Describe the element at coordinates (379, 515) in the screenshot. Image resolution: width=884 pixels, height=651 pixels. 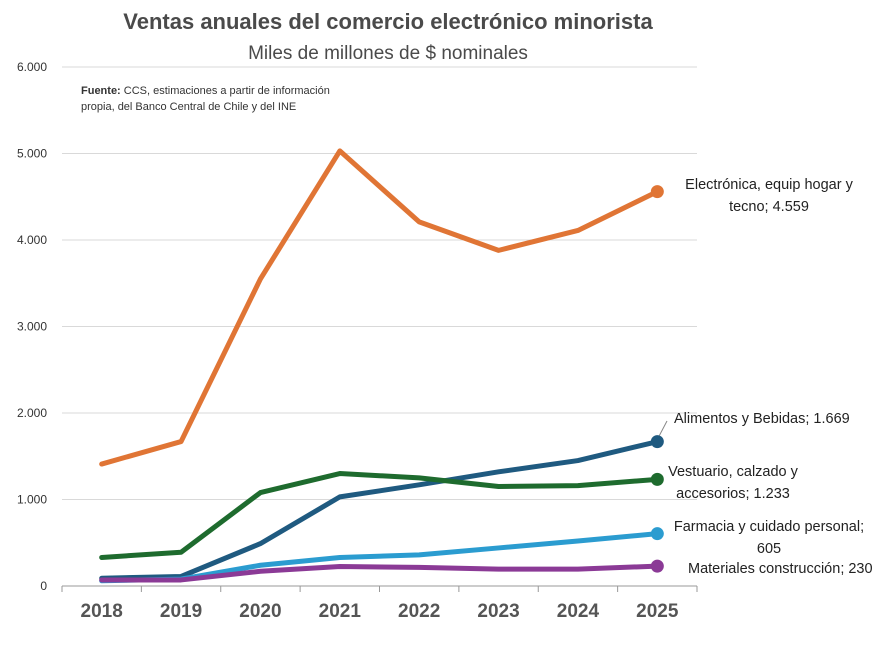
I see `series-line-vestuario` at that location.